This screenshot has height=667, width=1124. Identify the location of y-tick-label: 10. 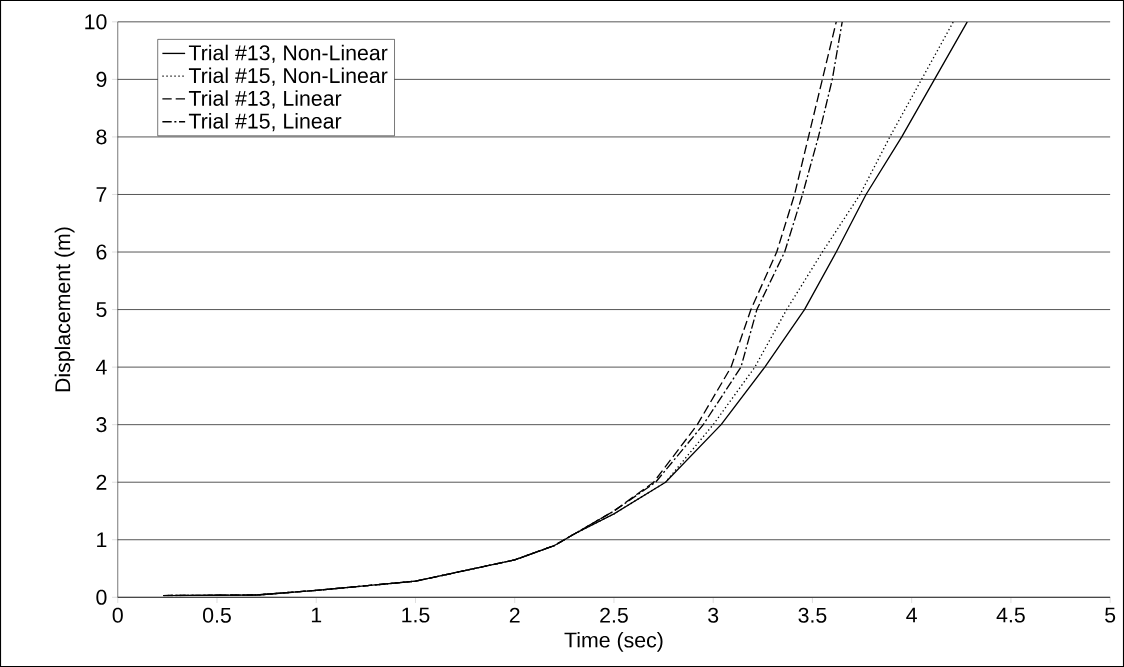
(96, 22).